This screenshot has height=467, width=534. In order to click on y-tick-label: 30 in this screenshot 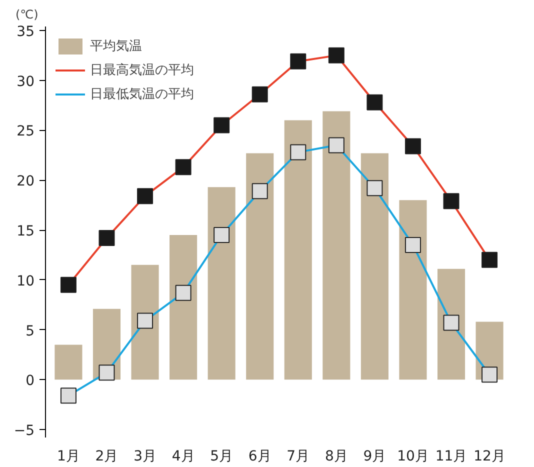, I will do `click(25, 82)`.